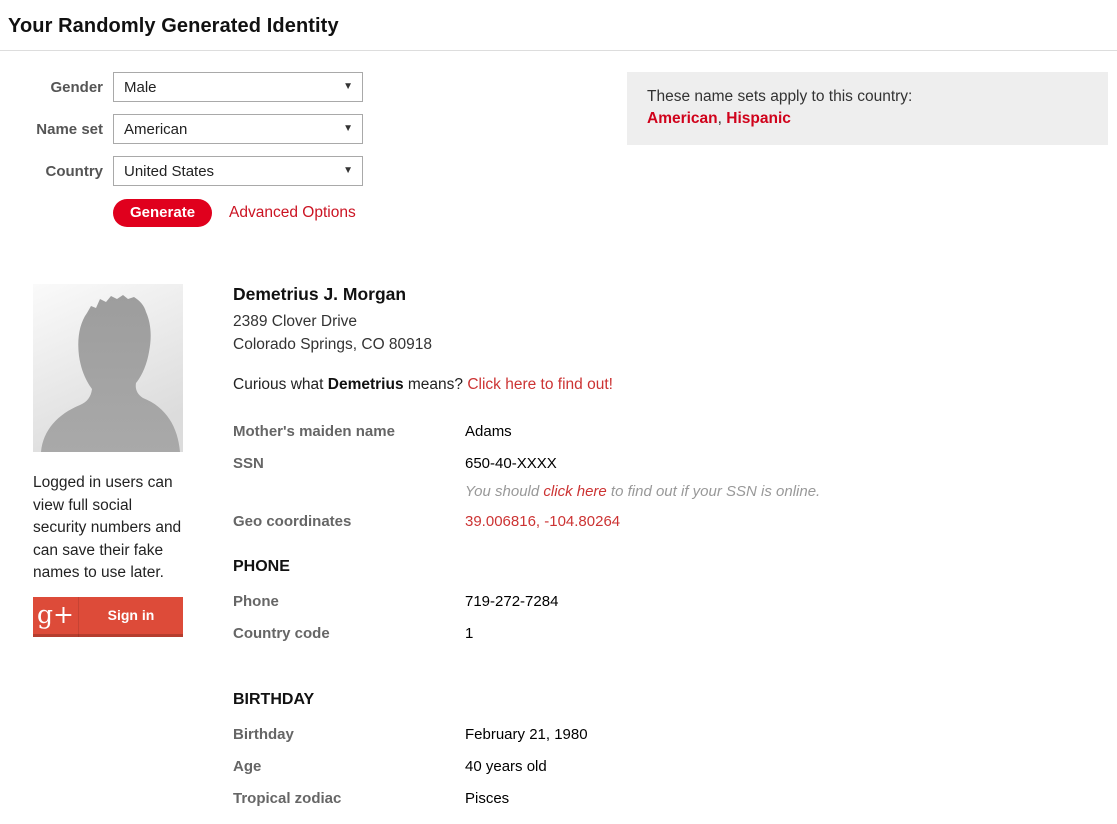 The height and width of the screenshot is (824, 1117). I want to click on gender-label: Gender, so click(76, 87).